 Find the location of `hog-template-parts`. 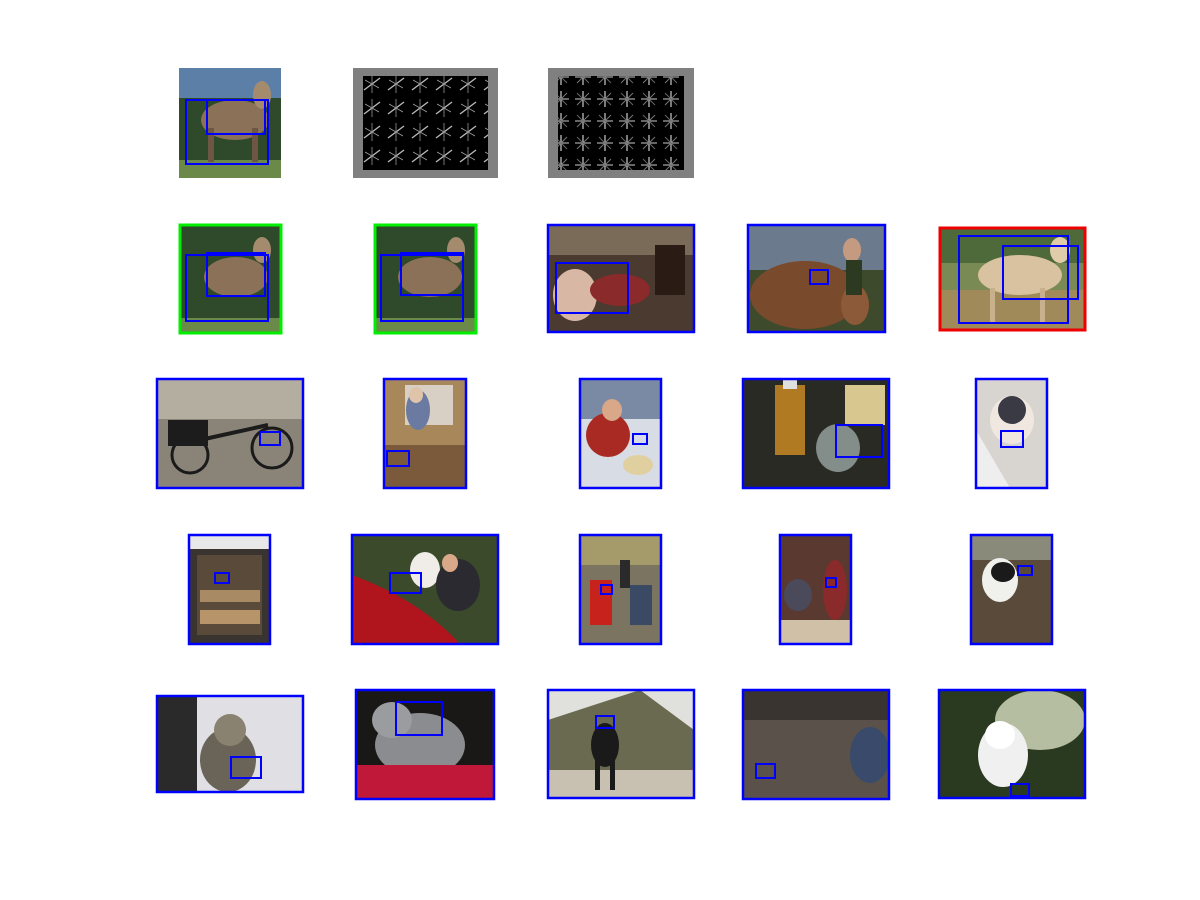

hog-template-parts is located at coordinates (621, 123).